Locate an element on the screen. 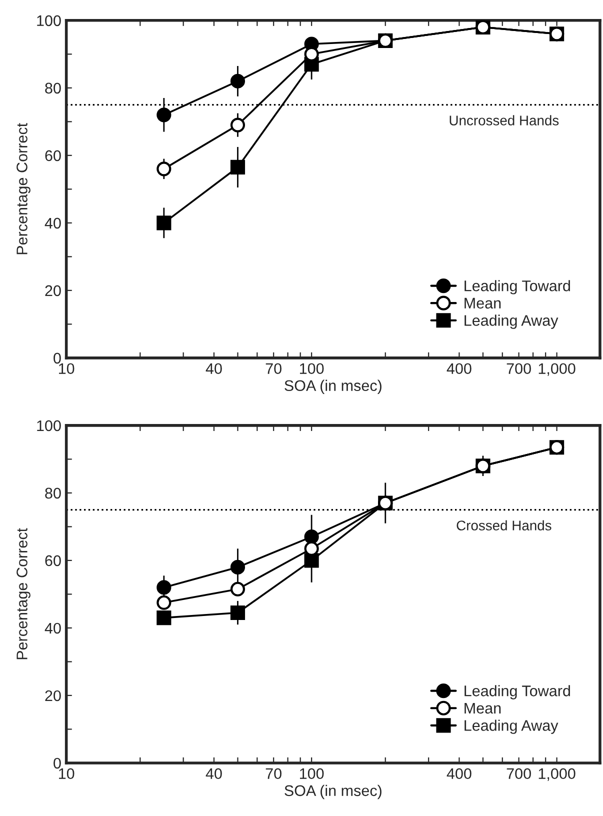 This screenshot has height=816, width=603. annotation: Crossed Hands is located at coordinates (504, 525).